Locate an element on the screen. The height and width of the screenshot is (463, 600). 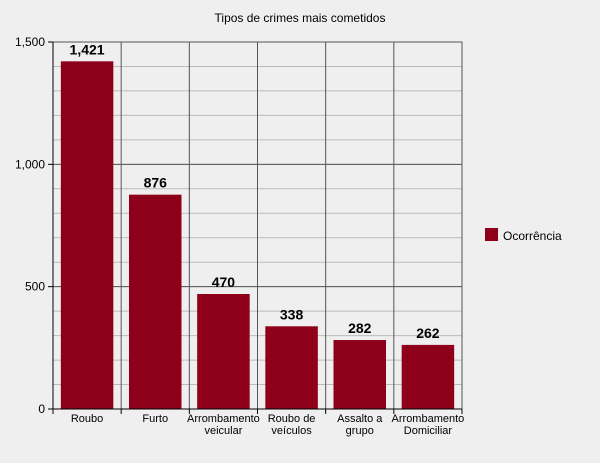
legend: Ocorrência is located at coordinates (523, 235).